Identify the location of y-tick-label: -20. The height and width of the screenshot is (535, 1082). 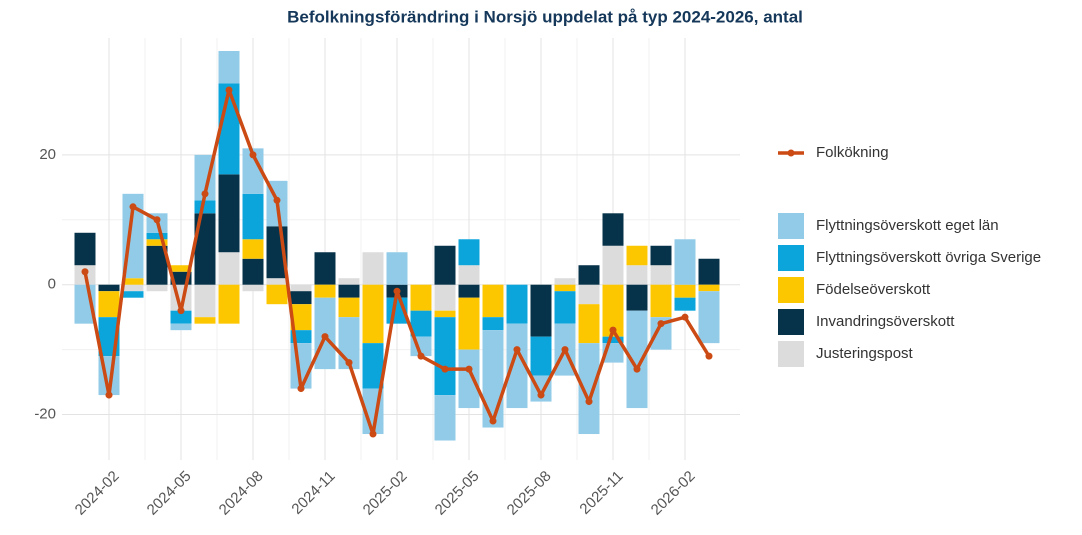
(45, 414).